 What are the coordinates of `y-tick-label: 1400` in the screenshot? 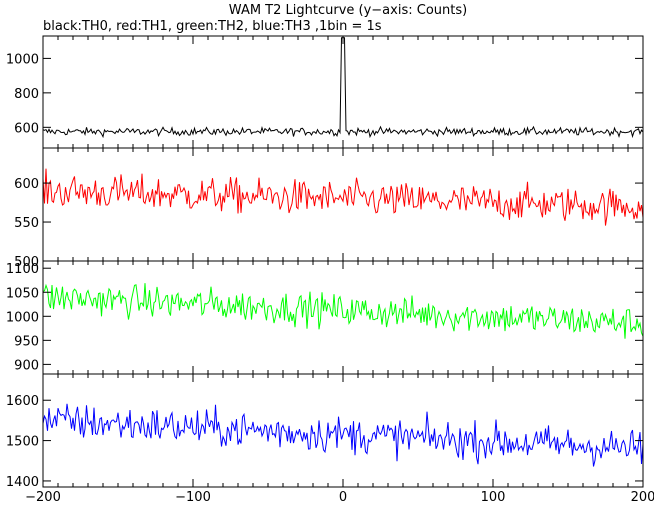 It's located at (22, 482).